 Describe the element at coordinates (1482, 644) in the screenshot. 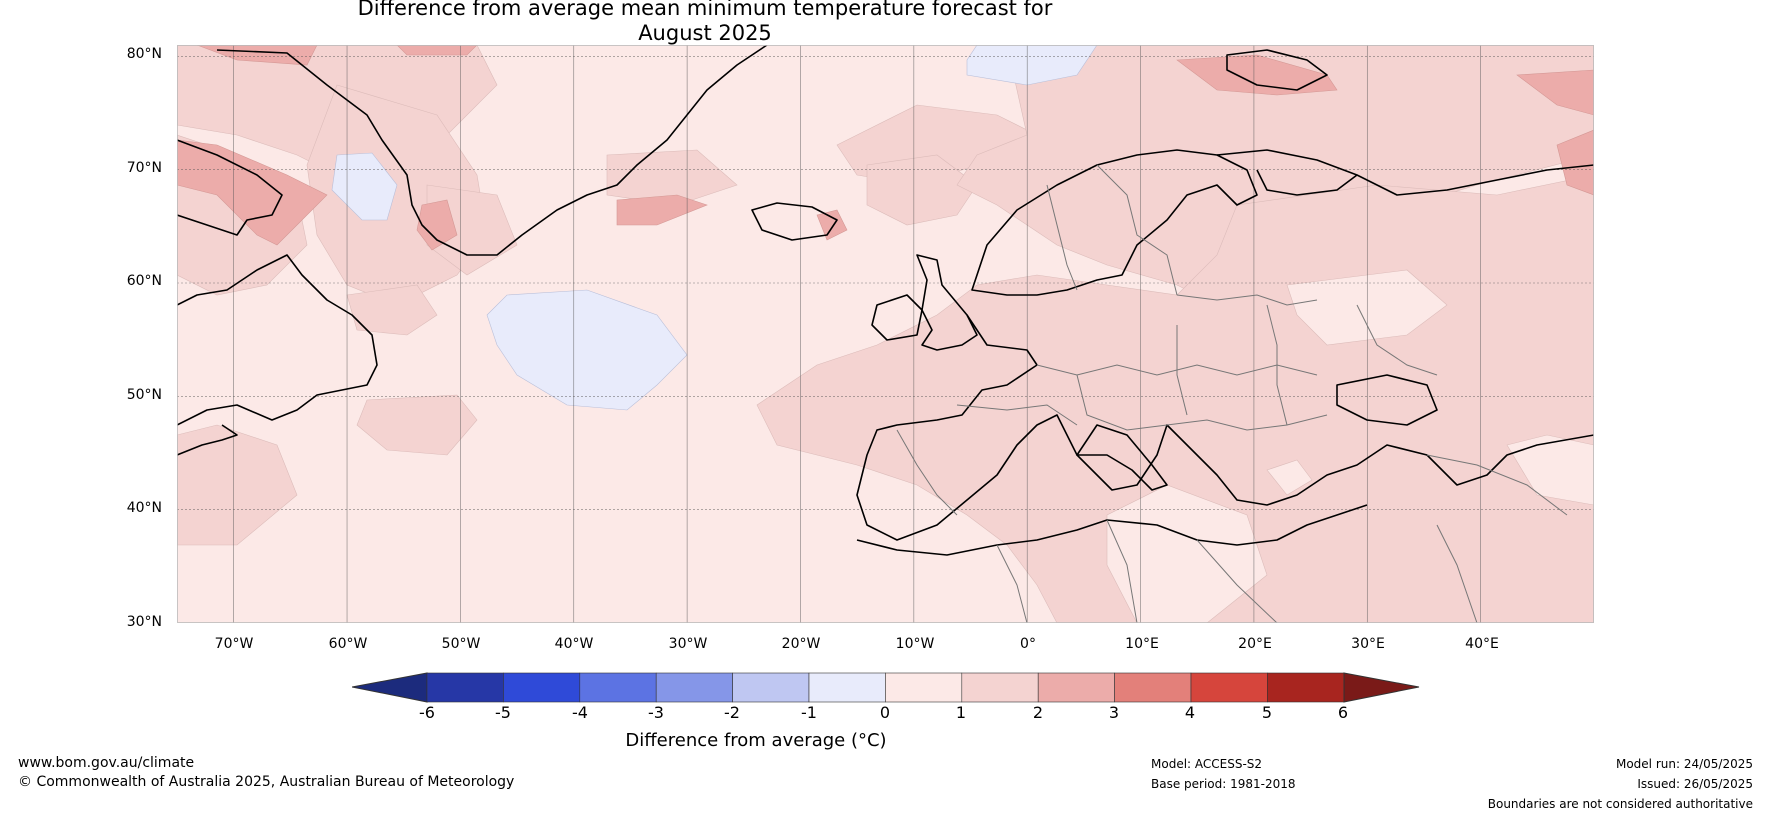

I see `lon-label-40e: 40°E` at that location.